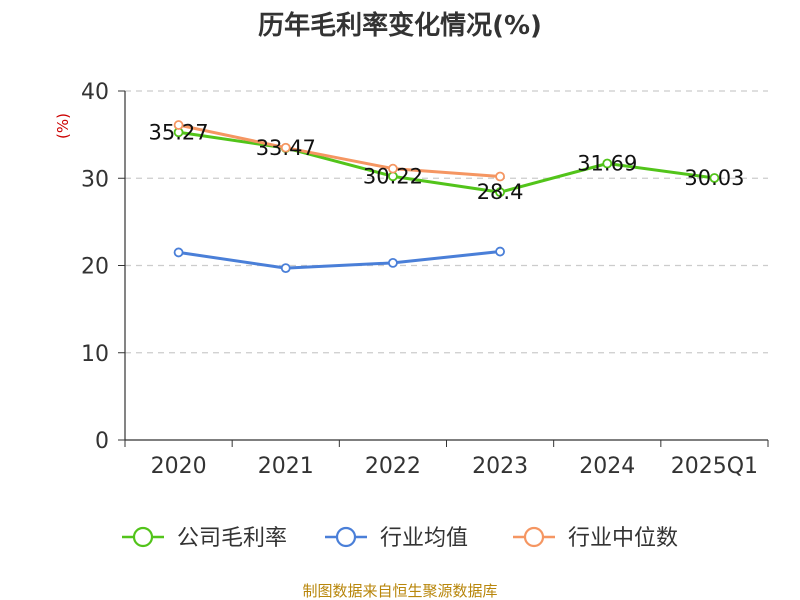  I want to click on legend-label: 行业均值, so click(424, 538).